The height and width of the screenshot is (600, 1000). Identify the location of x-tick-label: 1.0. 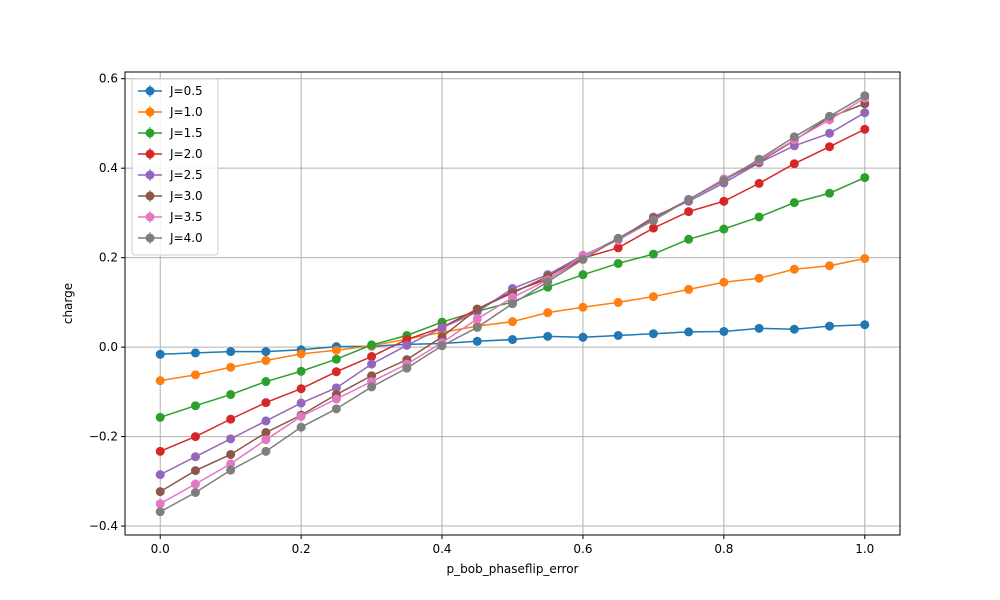
(864, 549).